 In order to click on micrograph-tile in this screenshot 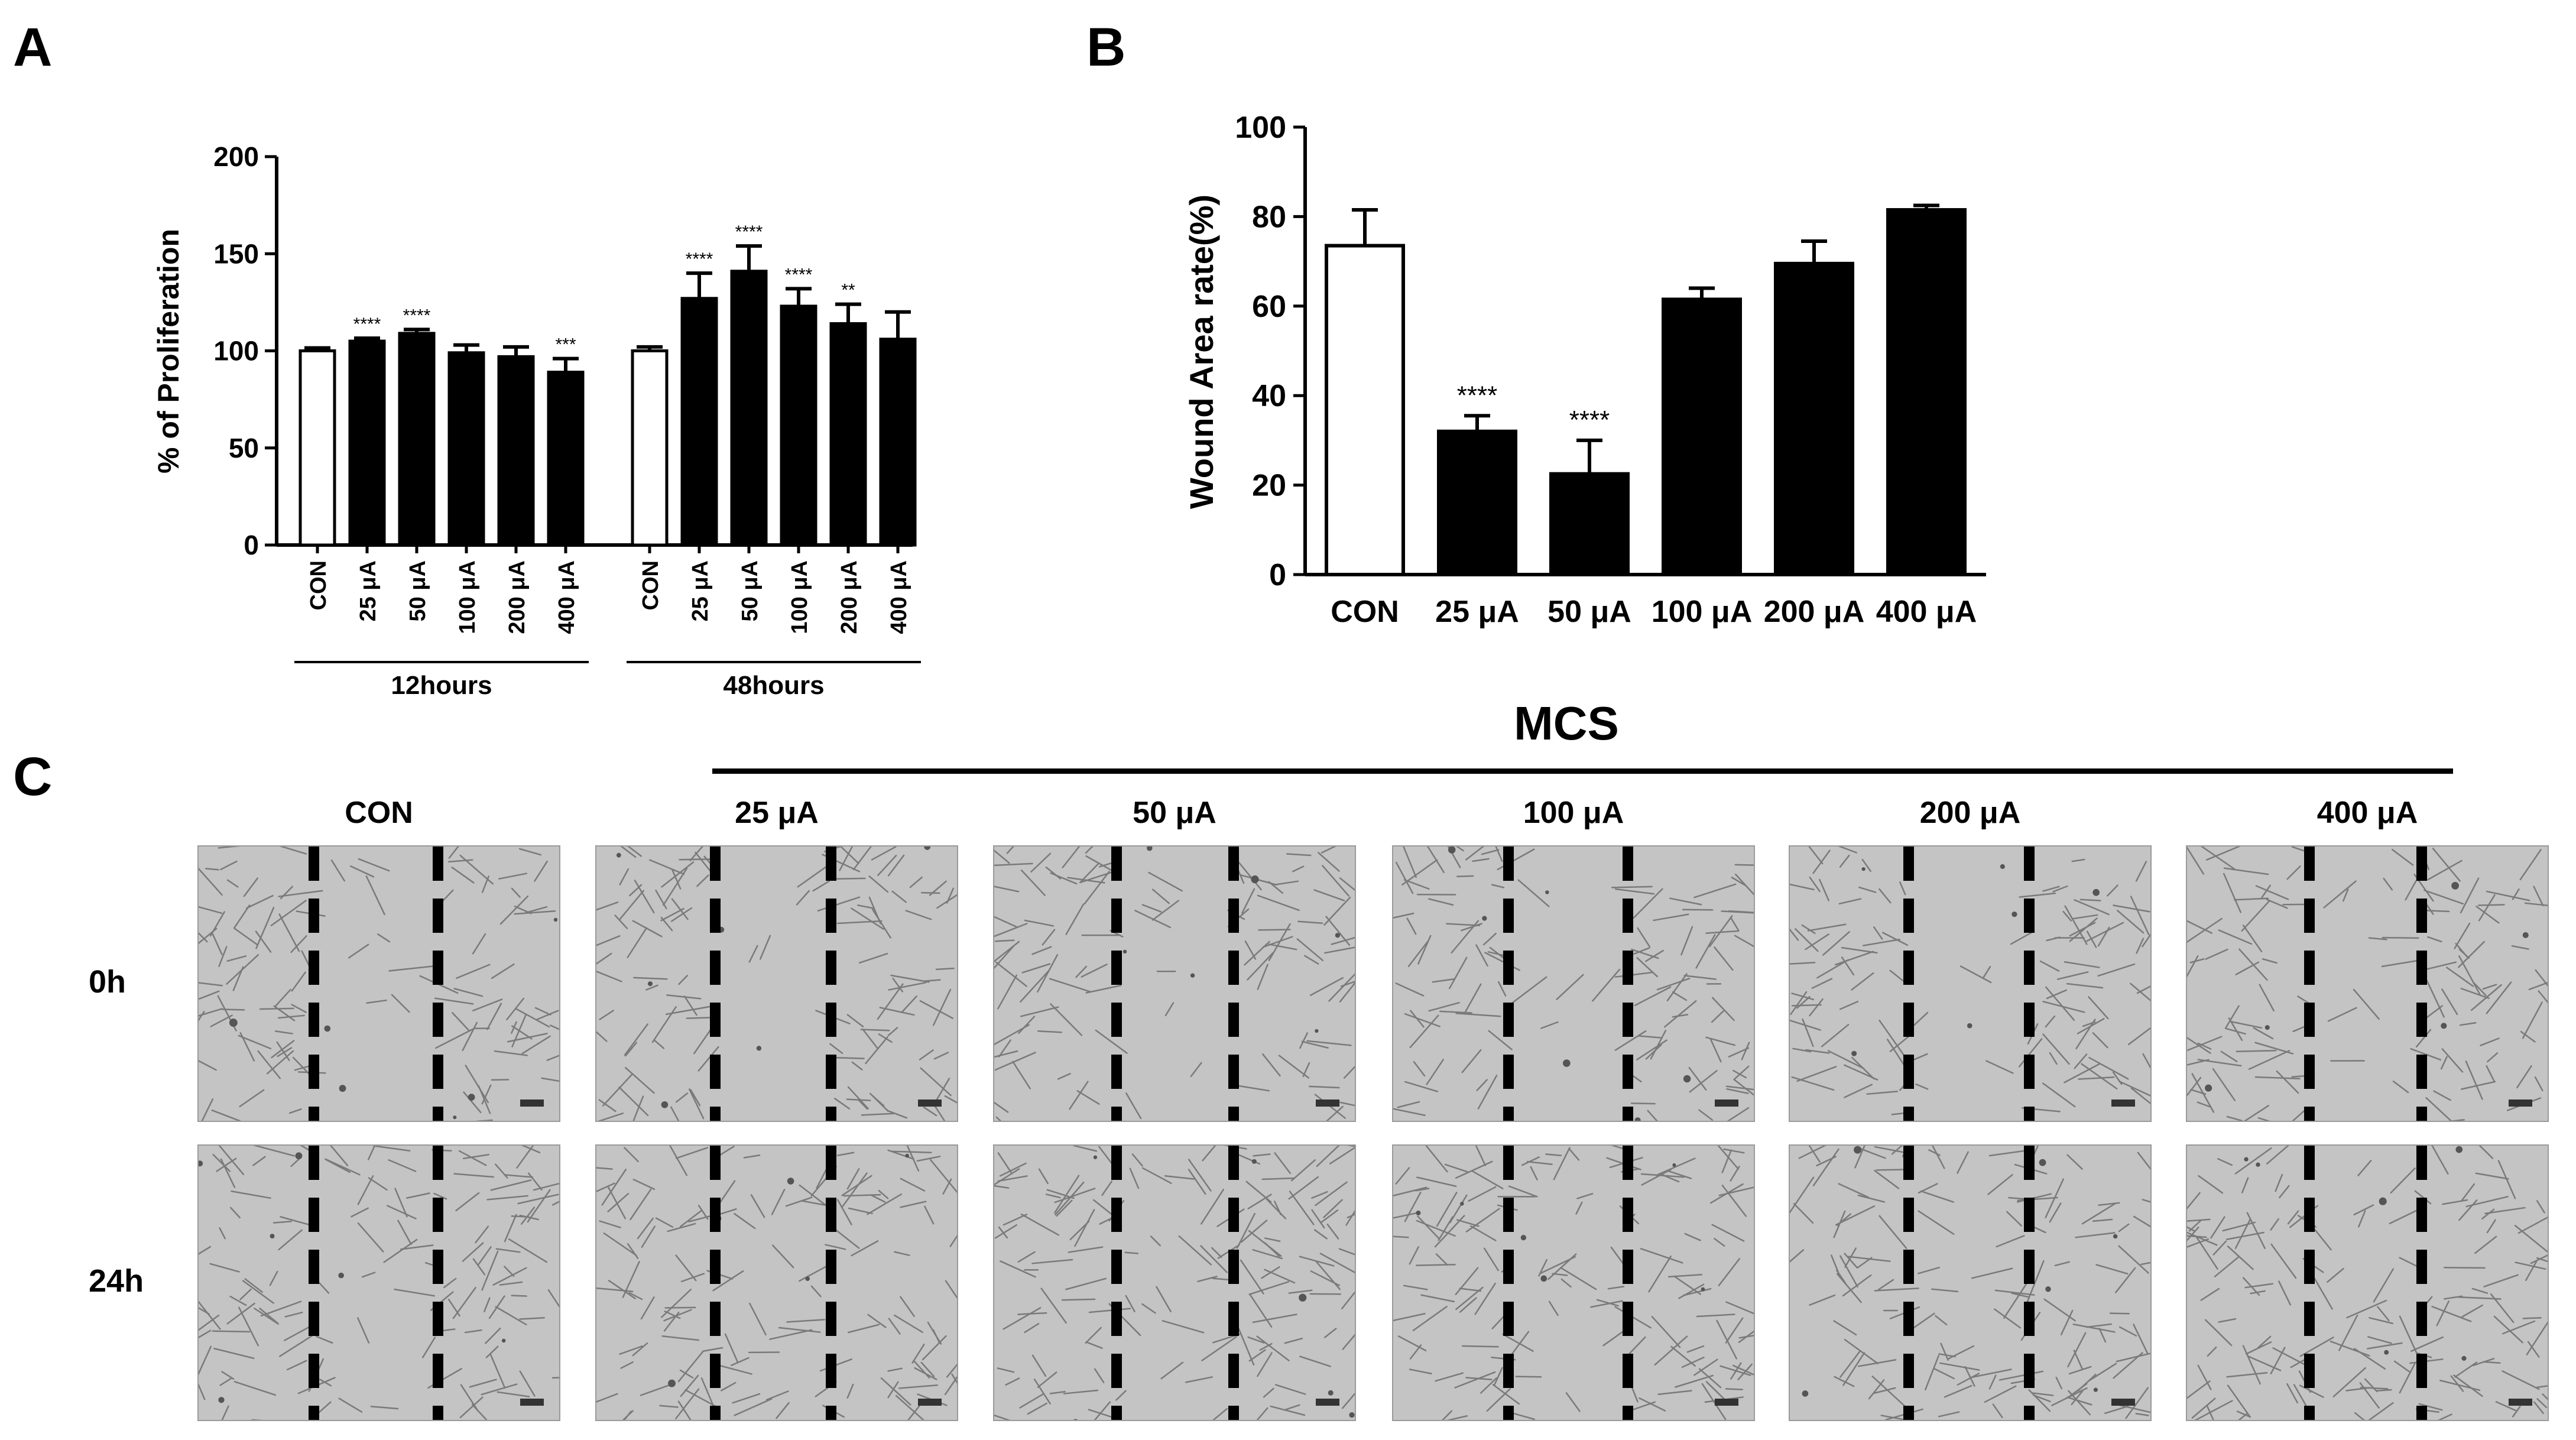, I will do `click(1174, 983)`.